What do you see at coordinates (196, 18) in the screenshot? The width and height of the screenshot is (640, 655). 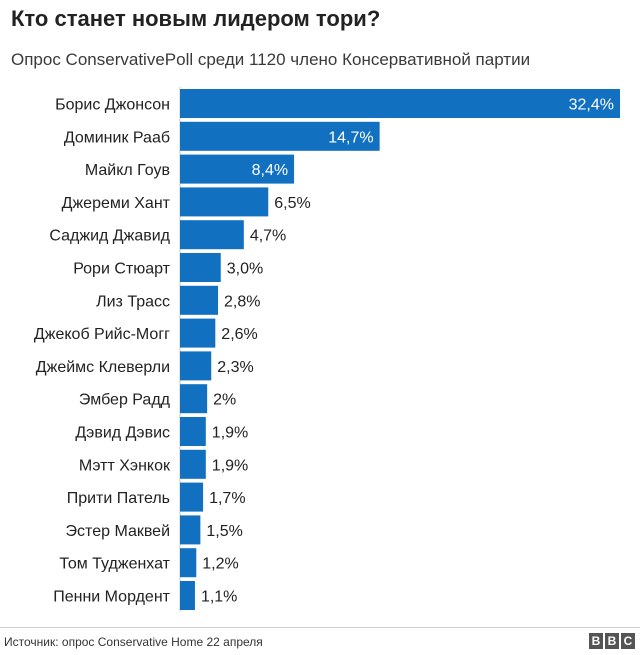 I see `chart-title: Кто станет новым лидером тори?` at bounding box center [196, 18].